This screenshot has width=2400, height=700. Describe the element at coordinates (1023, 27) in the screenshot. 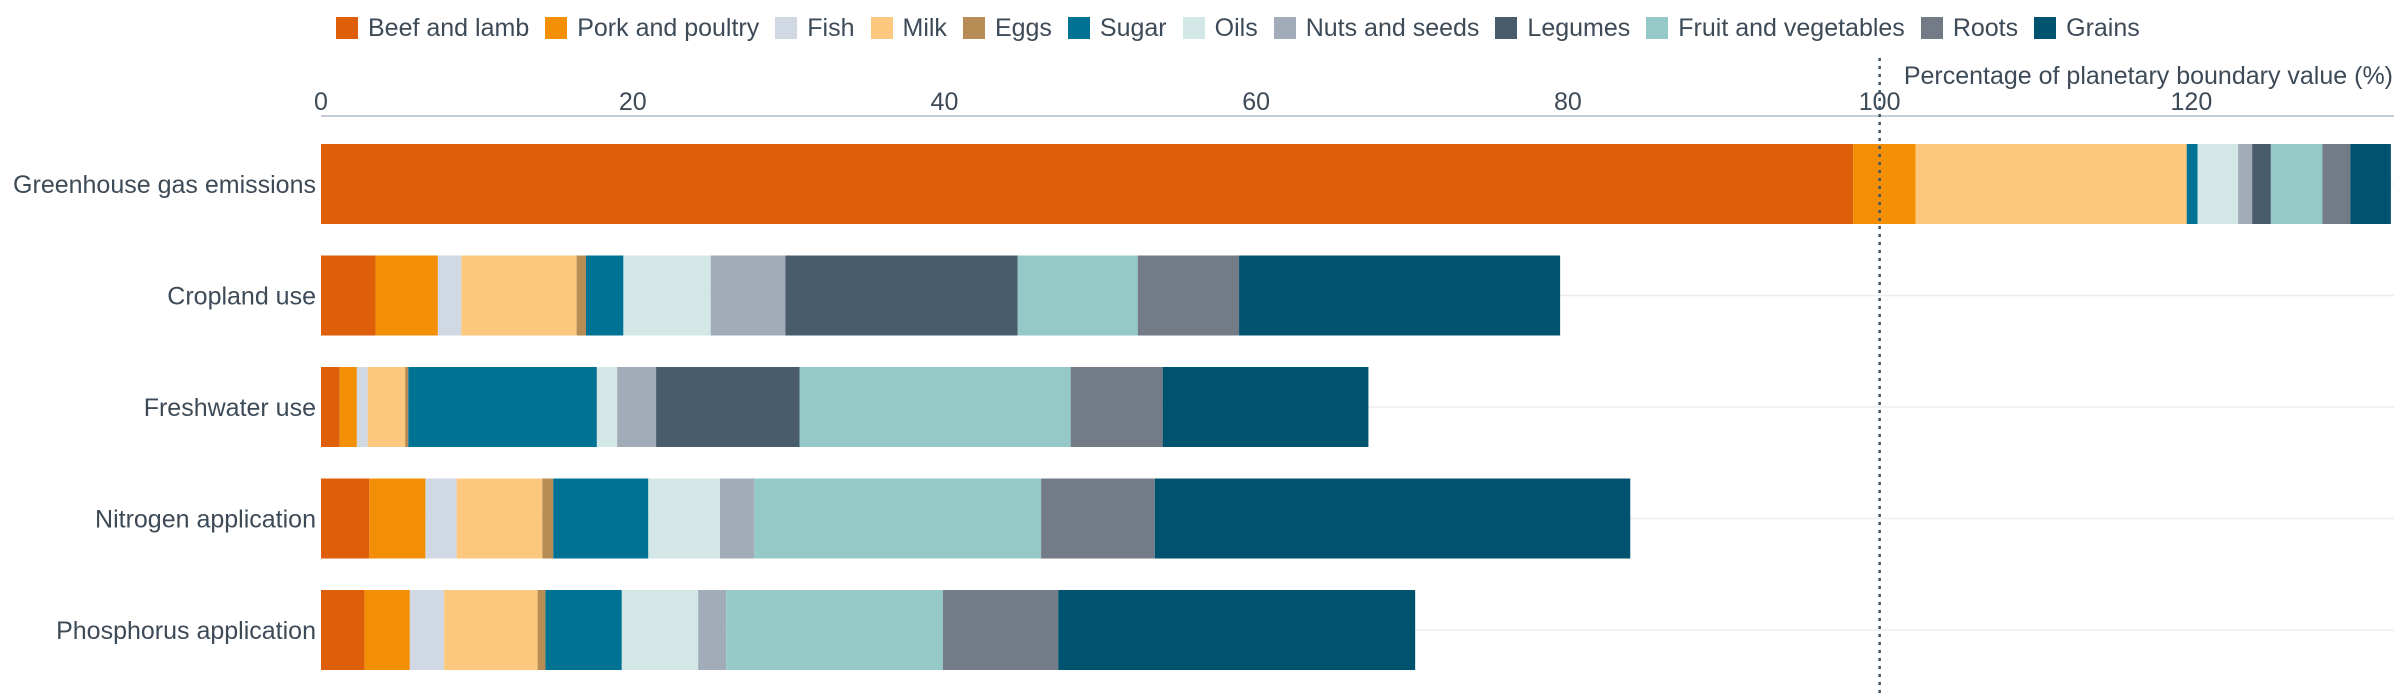

I see `legend-label: Eggs` at that location.